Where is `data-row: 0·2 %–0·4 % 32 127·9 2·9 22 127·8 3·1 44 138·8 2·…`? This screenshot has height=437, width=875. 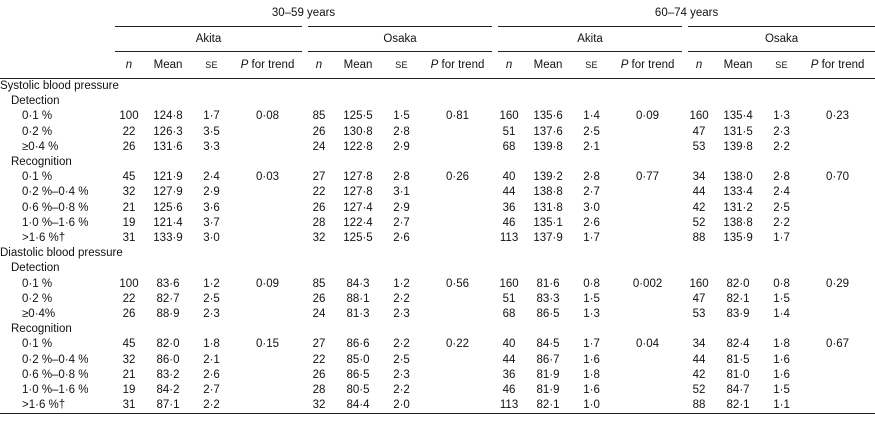 data-row: 0·2 %–0·4 % 32 127·9 2·9 22 127·8 3·1 44 138·8 2·… is located at coordinates (437, 192).